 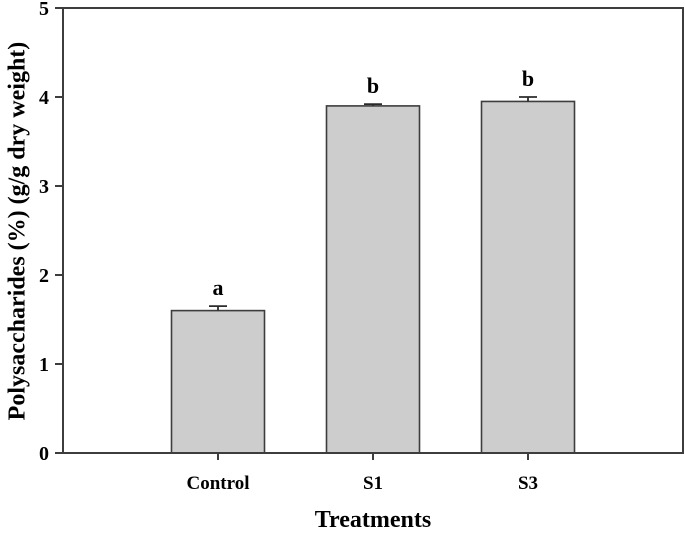 I want to click on sig-letter-s3: b, so click(x=528, y=78).